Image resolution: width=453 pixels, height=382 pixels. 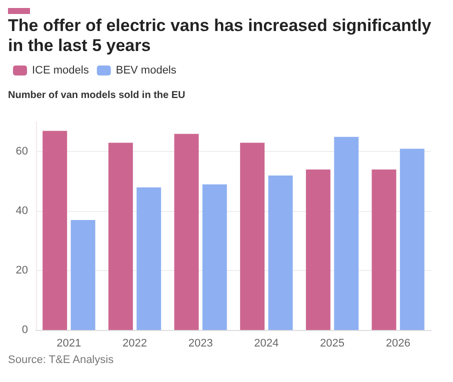 I want to click on x-tick-label: 2022, so click(x=134, y=344).